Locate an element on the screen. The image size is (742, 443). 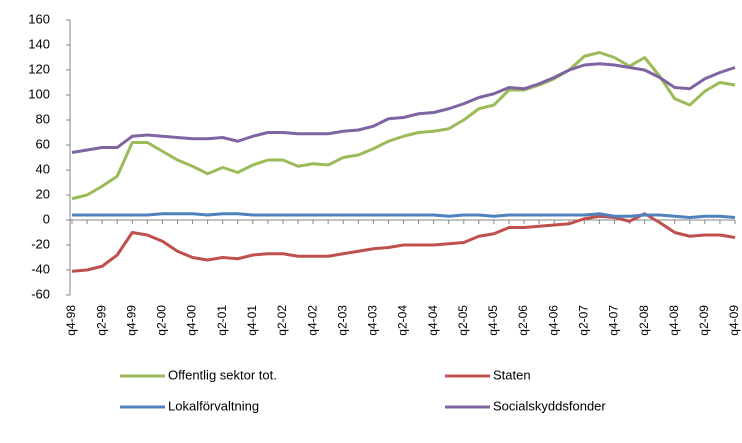
x-tick-label: q2-01 is located at coordinates (222, 320).